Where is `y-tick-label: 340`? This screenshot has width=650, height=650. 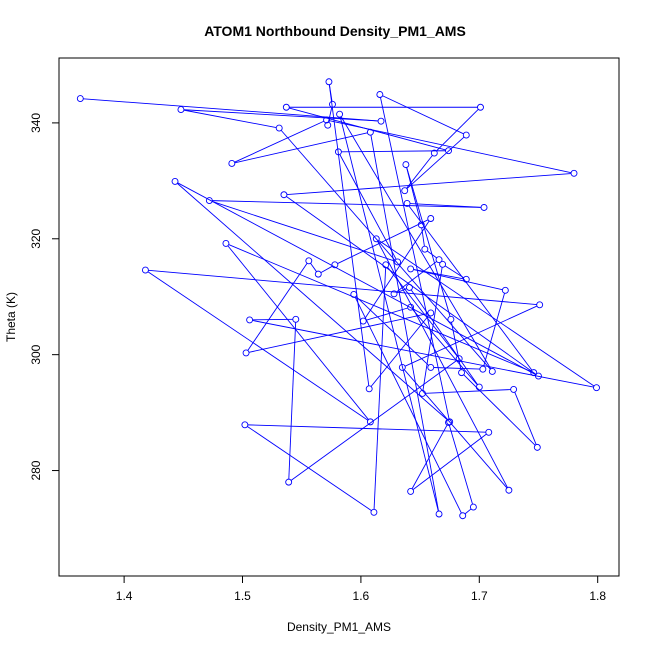 y-tick-label: 340 is located at coordinates (36, 123).